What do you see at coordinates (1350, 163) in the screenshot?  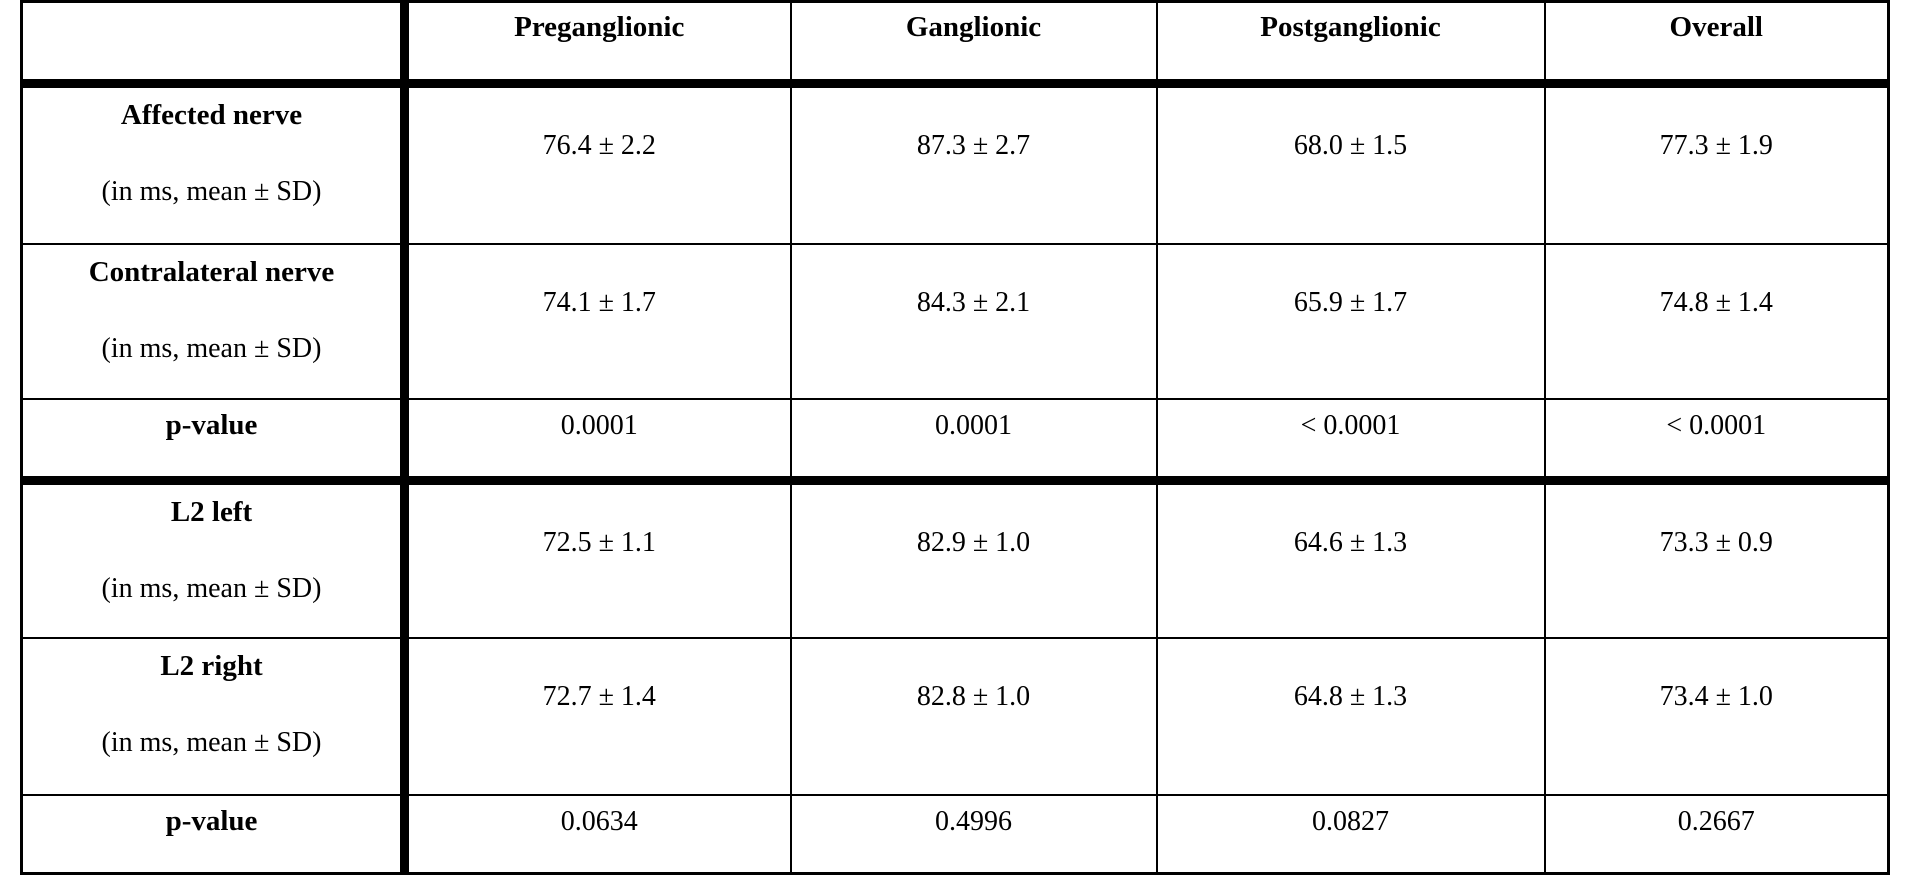 I see `table-cell: 68.0 ± 1.5` at bounding box center [1350, 163].